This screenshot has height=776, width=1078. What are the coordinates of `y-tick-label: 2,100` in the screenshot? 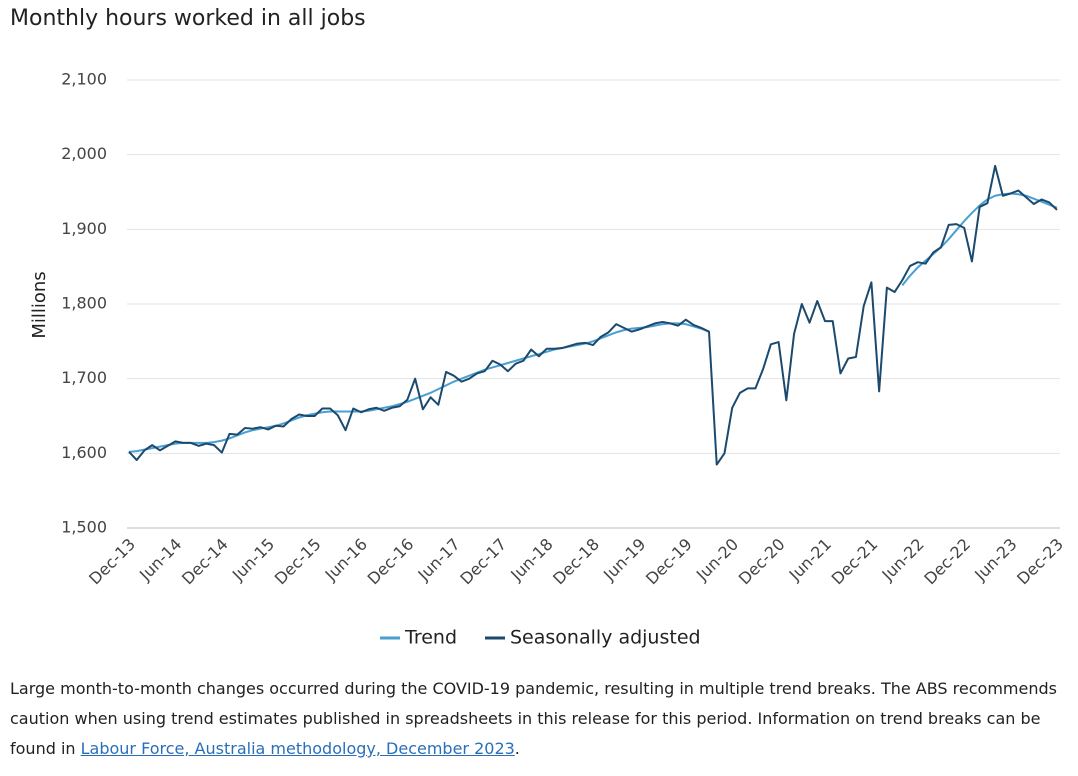 It's located at (84, 79).